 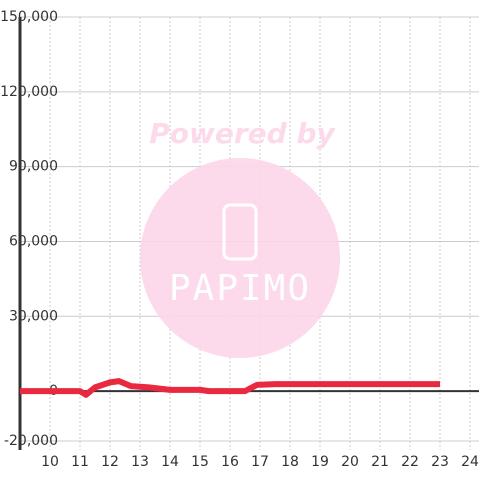 What do you see at coordinates (320, 462) in the screenshot?
I see `x-tick-label: 19` at bounding box center [320, 462].